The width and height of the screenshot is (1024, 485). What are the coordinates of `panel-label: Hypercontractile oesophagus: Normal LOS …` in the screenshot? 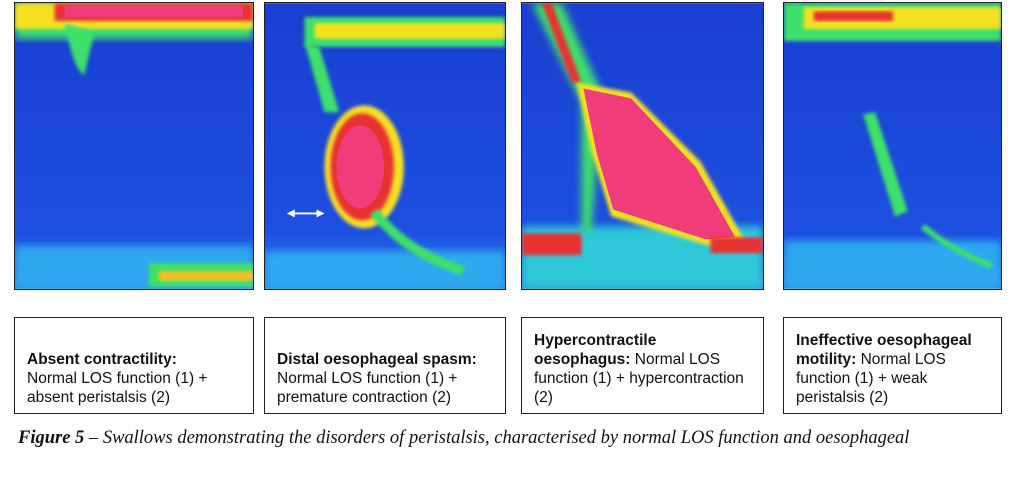 It's located at (642, 365).